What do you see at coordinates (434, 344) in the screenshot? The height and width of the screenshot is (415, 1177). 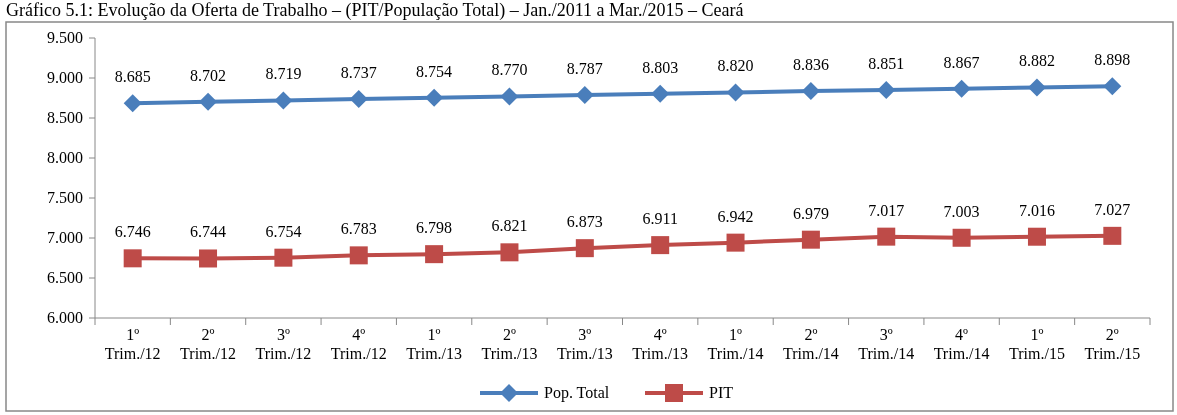 I see `x-tick-label: 1º Trim./13` at bounding box center [434, 344].